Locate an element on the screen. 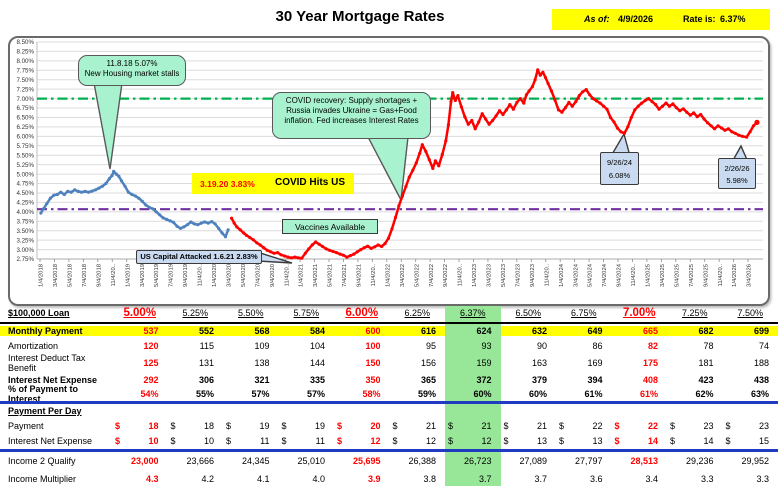  rate-value-cell: 29,236 is located at coordinates (699, 461).